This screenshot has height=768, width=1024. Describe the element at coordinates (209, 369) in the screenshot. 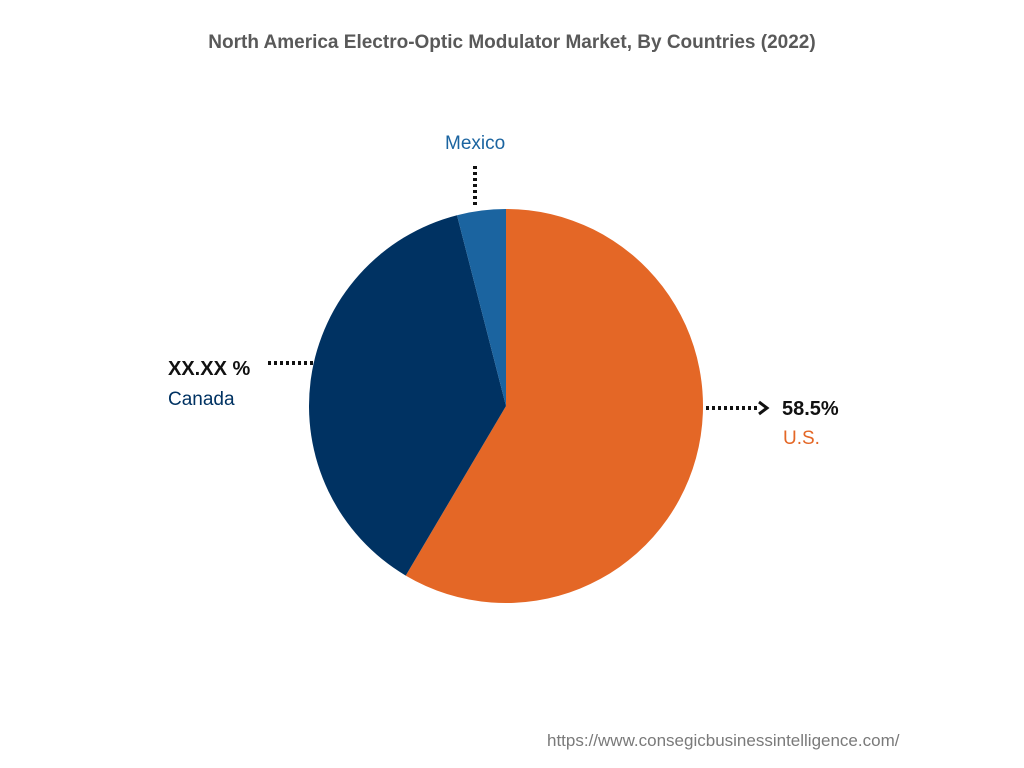

I see `slice-value-canada: XX.XX %` at that location.